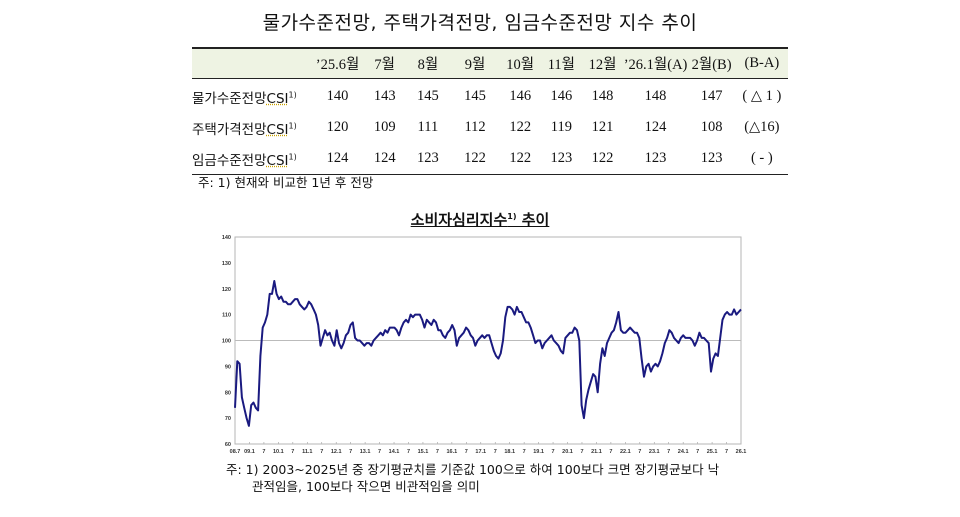 The height and width of the screenshot is (517, 960). I want to click on col-header: 11월, so click(561, 63).